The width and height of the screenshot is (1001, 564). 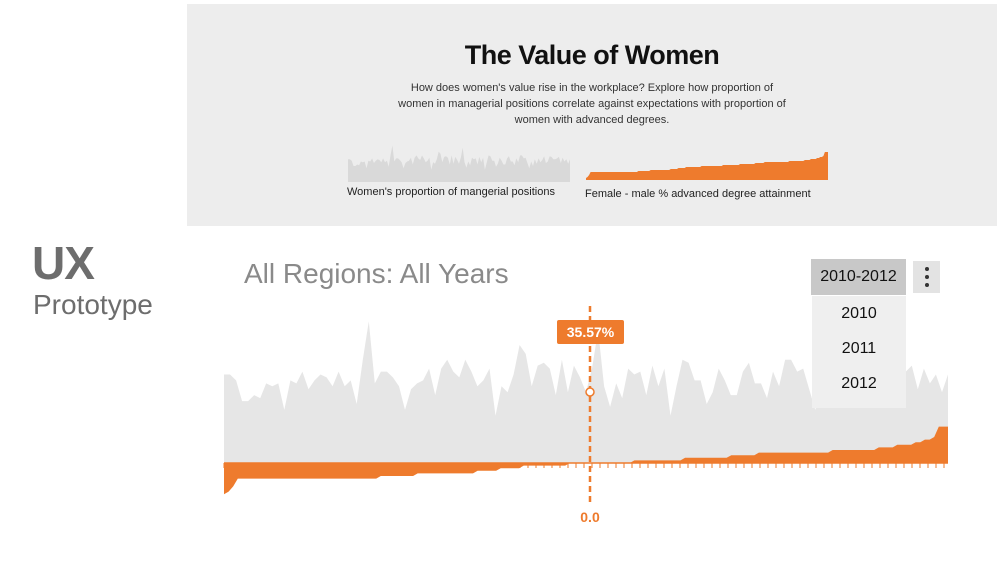 What do you see at coordinates (707, 166) in the screenshot?
I see `degree-attainment-sparkline` at bounding box center [707, 166].